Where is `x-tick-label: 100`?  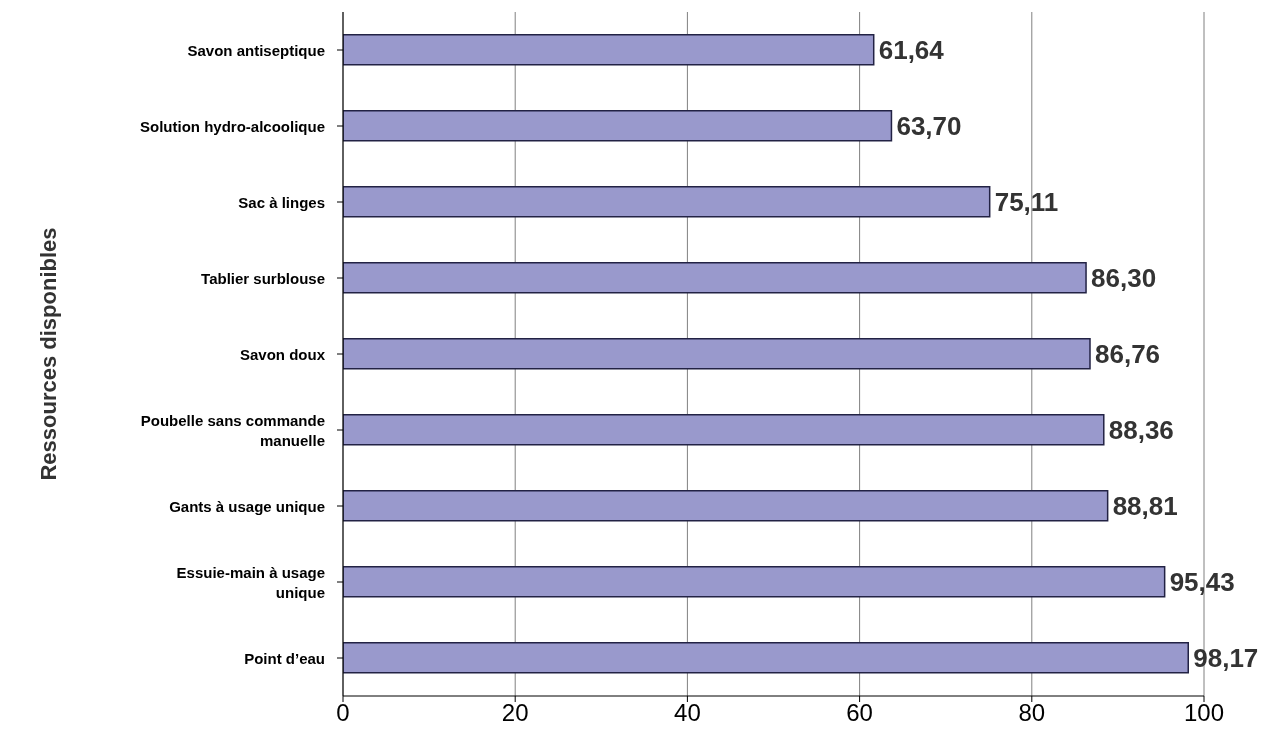 x-tick-label: 100 is located at coordinates (1204, 713).